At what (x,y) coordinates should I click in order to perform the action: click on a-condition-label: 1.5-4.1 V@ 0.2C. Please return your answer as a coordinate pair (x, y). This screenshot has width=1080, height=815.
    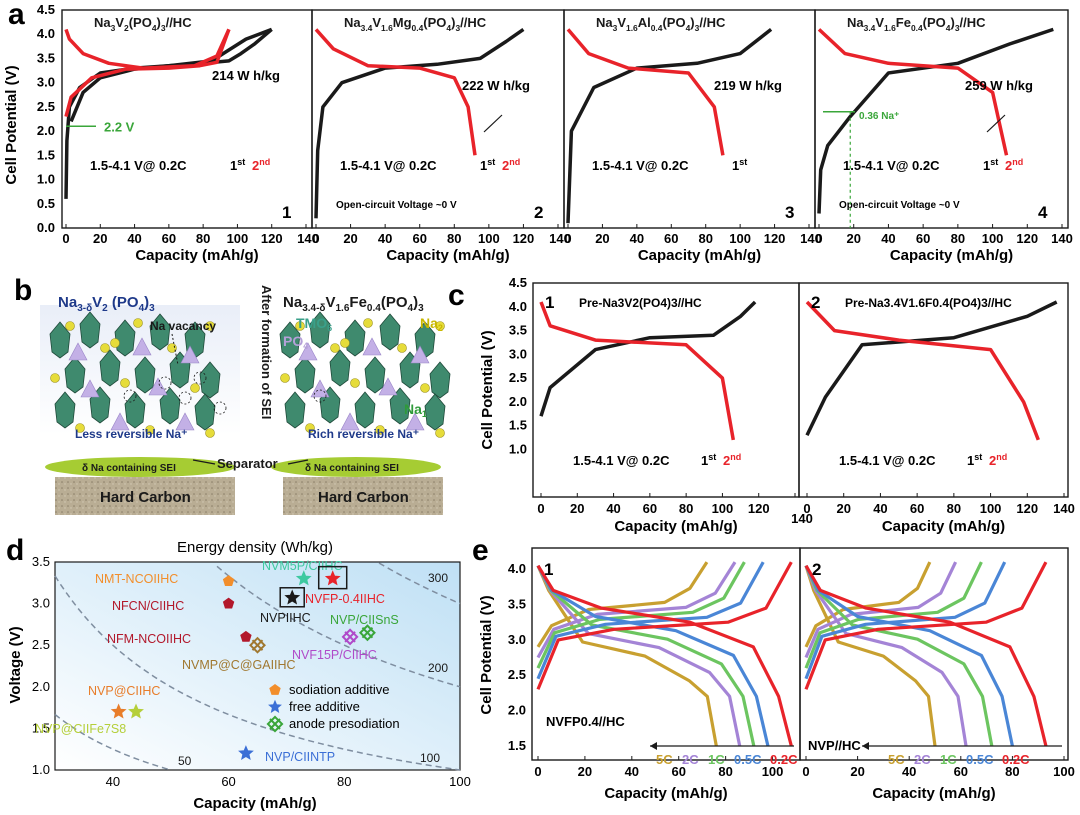
    Looking at the image, I should click on (891, 165).